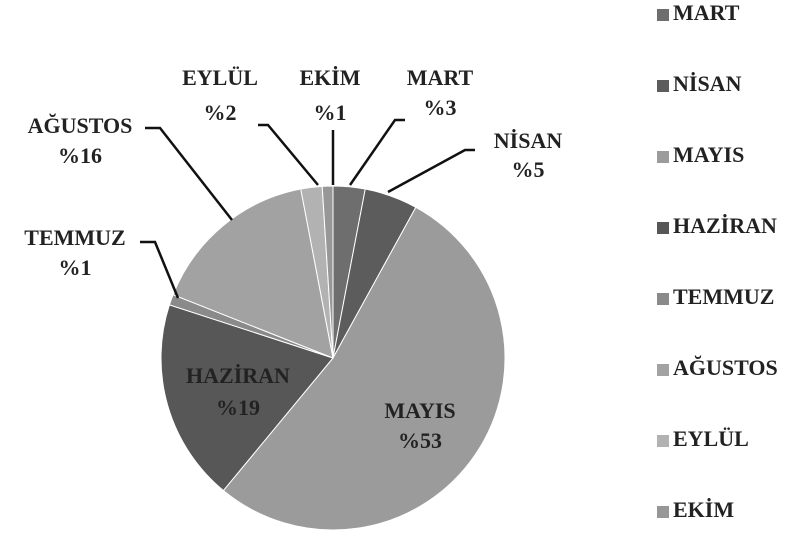 The image size is (802, 540). What do you see at coordinates (706, 12) in the screenshot?
I see `legend-label: MART` at bounding box center [706, 12].